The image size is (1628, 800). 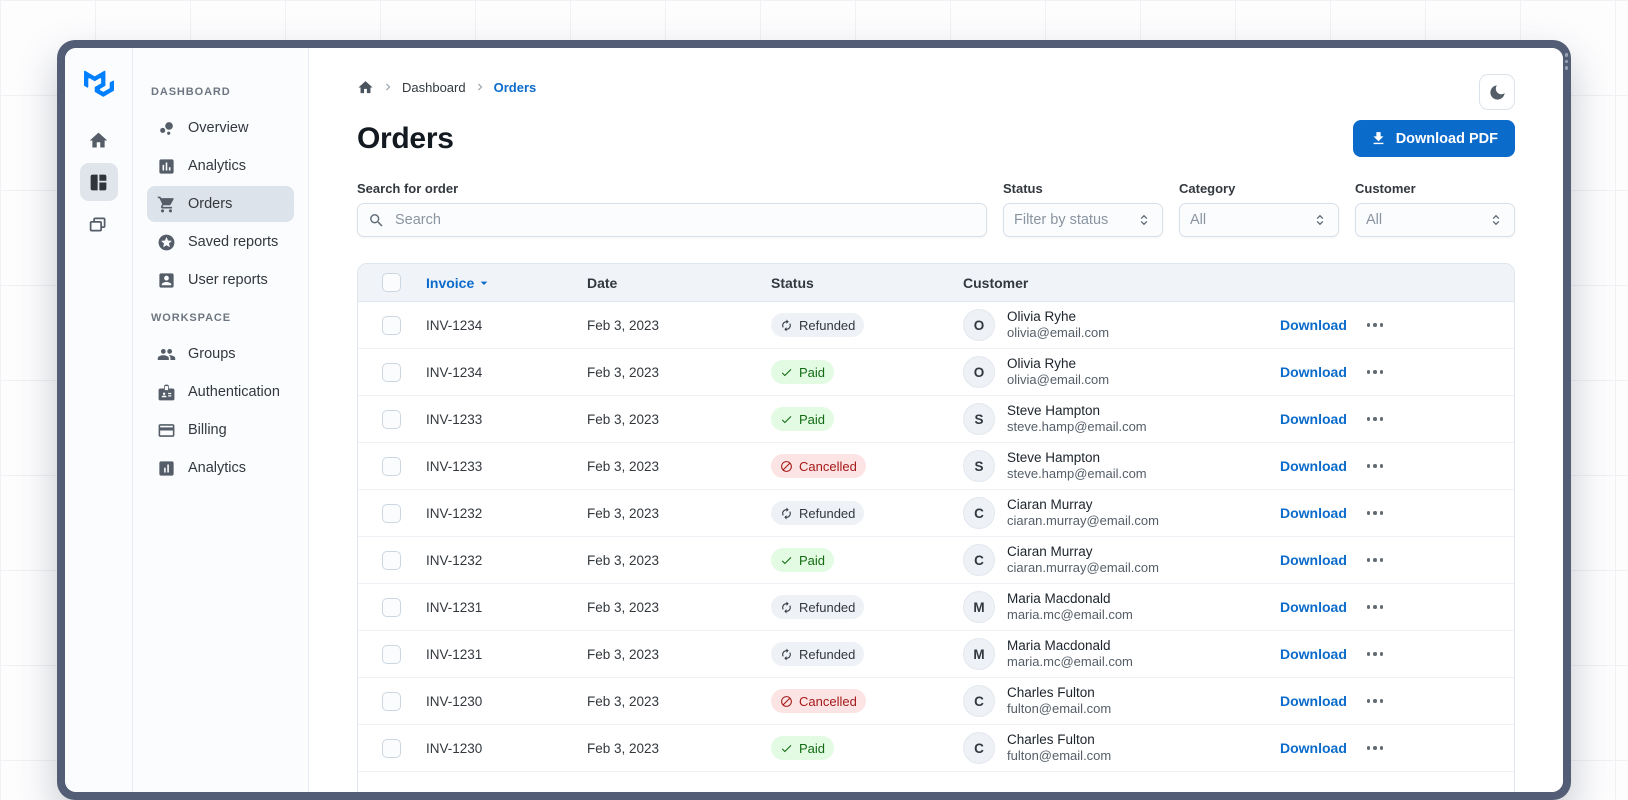 I want to click on download-icon, so click(x=1378, y=138).